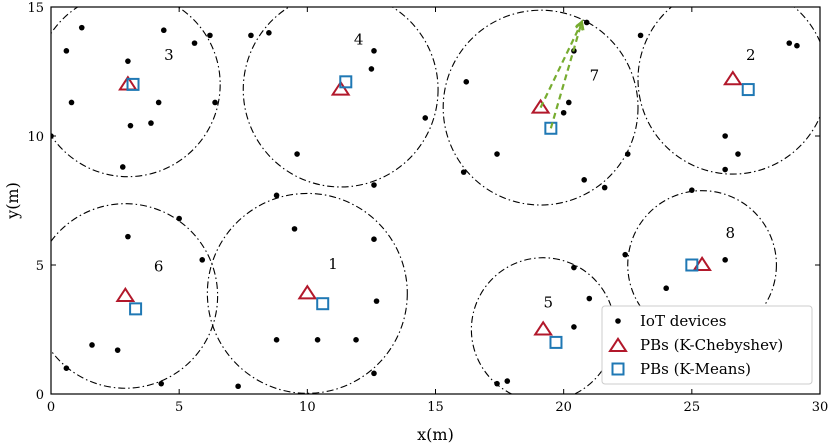 This screenshot has width=830, height=445. I want to click on legend-label: PBs (K-Chebyshev), so click(711, 345).